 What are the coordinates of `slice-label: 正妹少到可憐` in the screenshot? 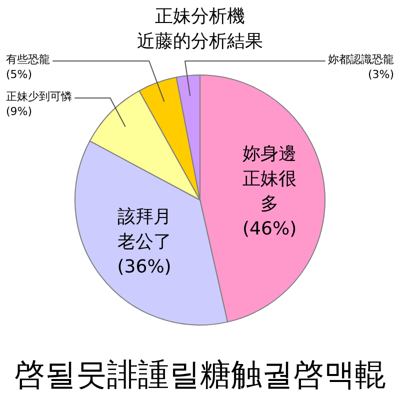 It's located at (39, 96).